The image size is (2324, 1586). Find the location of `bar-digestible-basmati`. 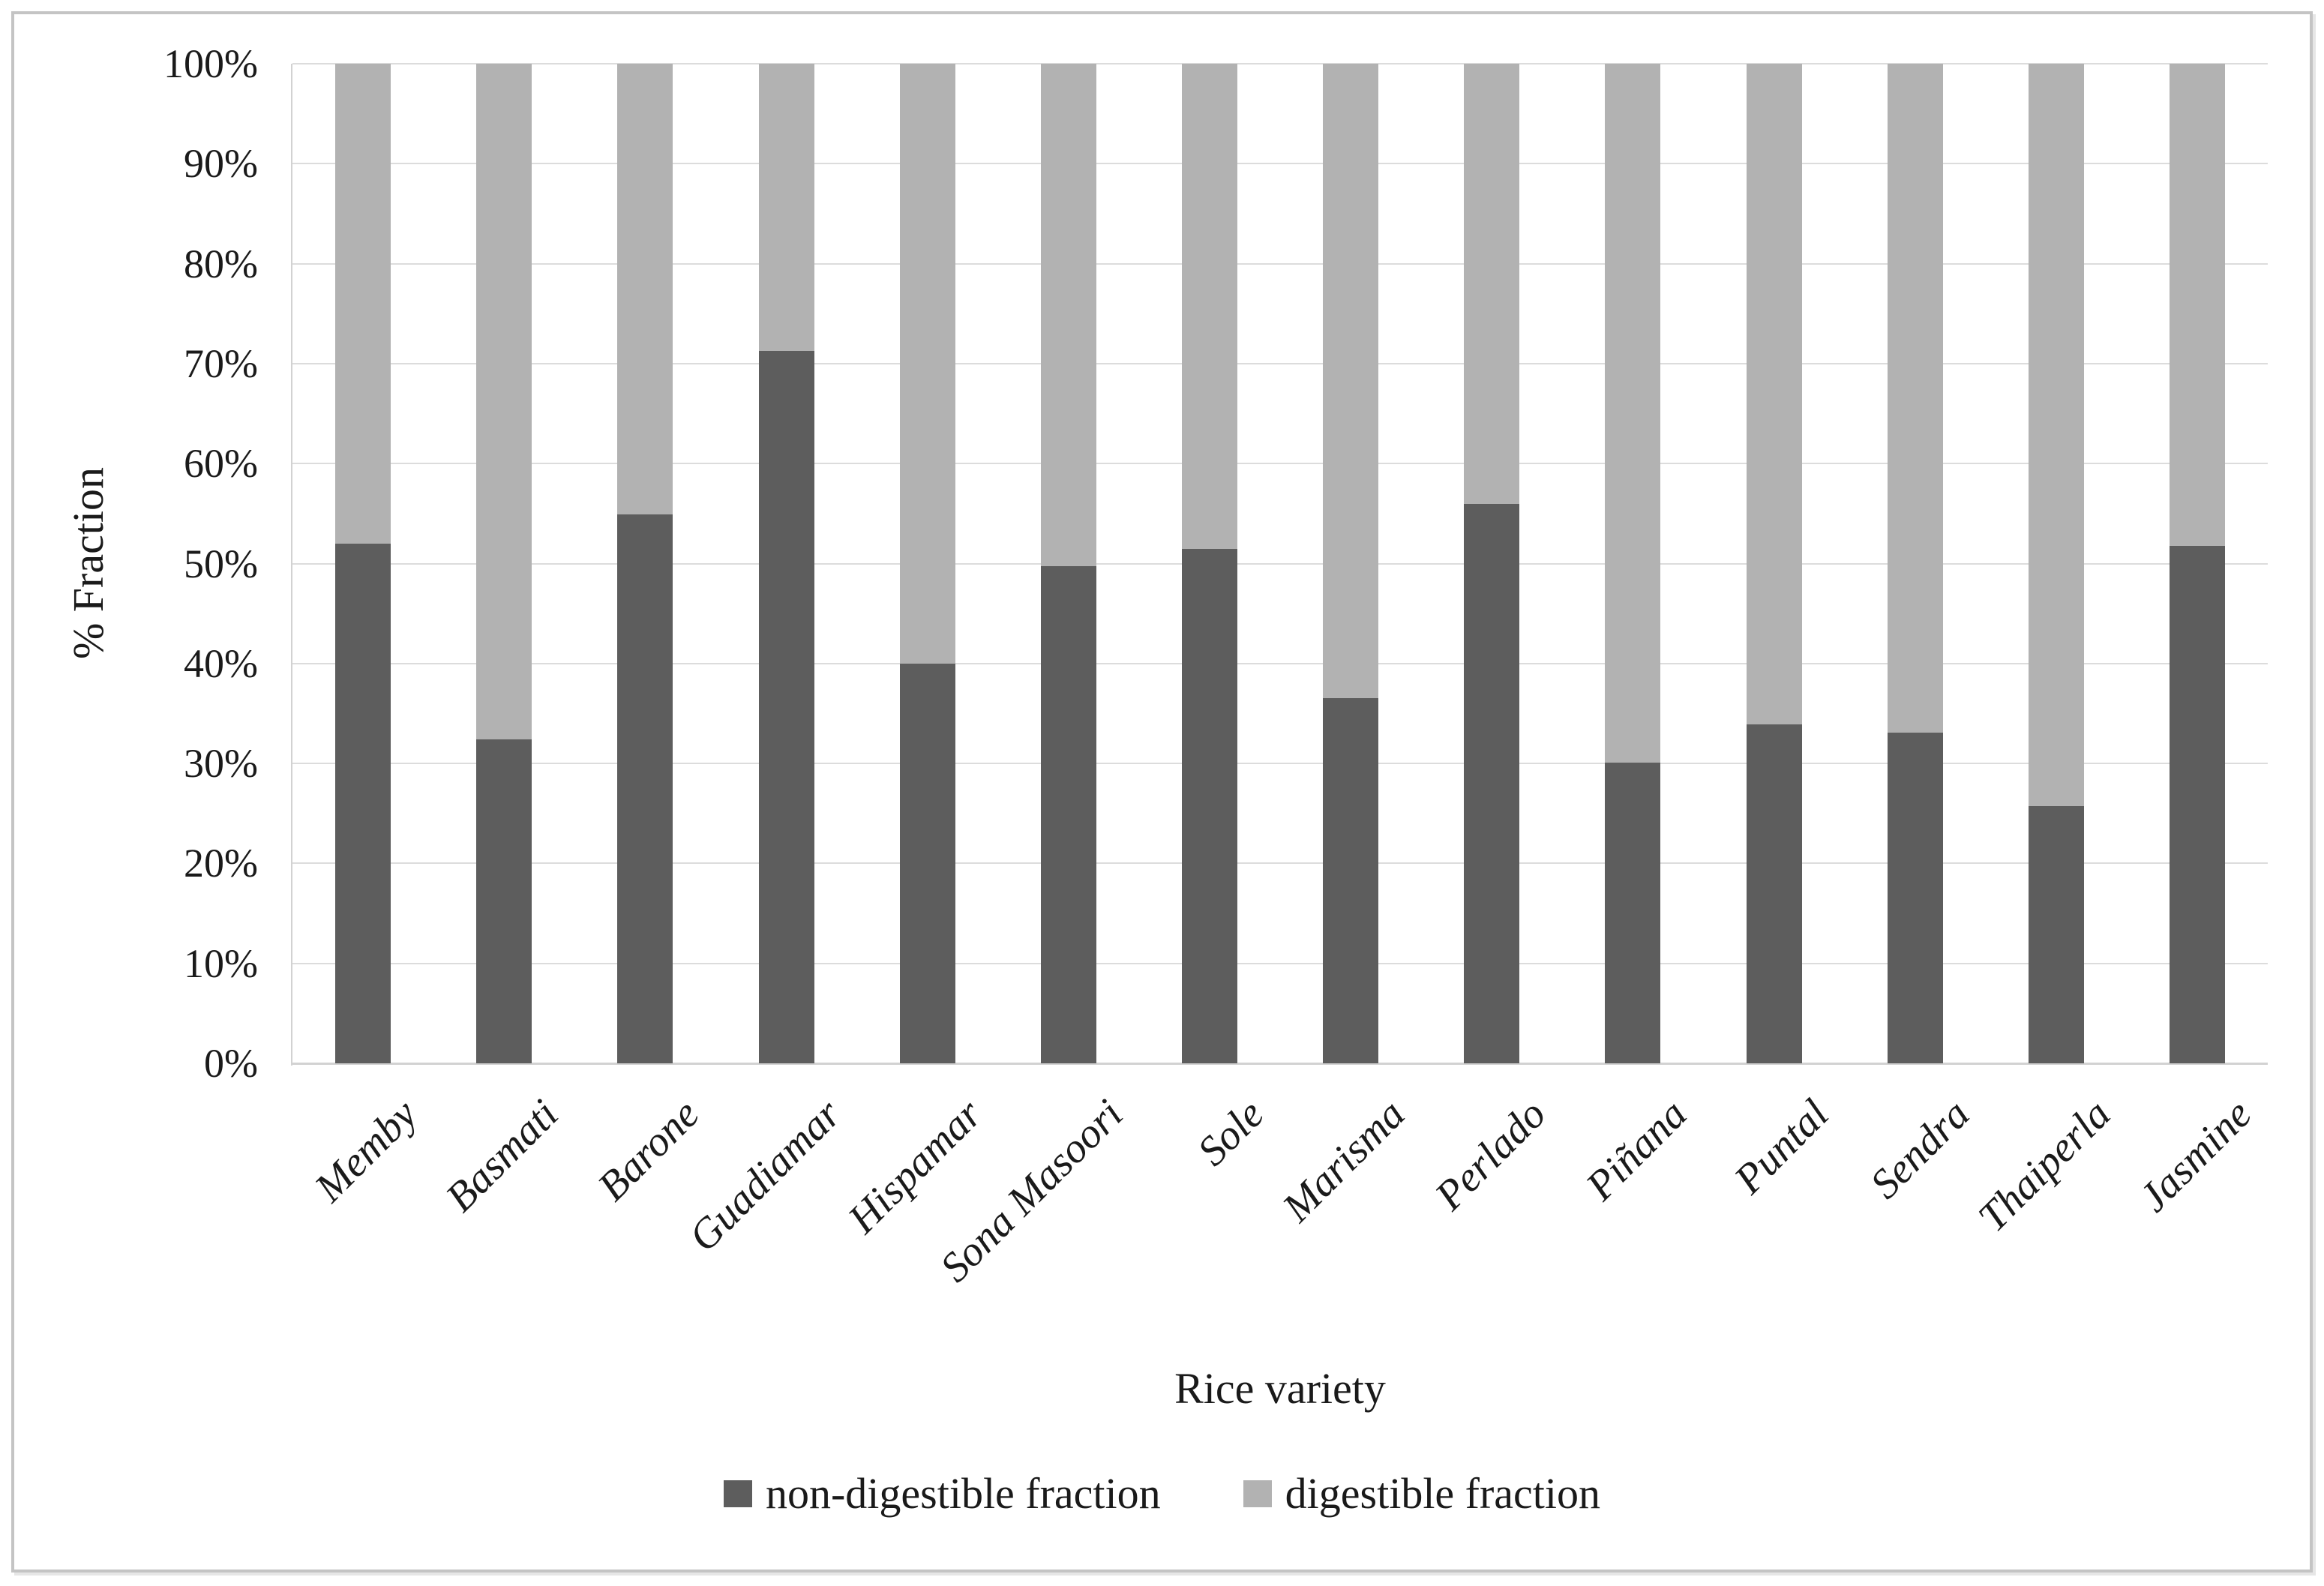

bar-digestible-basmati is located at coordinates (504, 402).